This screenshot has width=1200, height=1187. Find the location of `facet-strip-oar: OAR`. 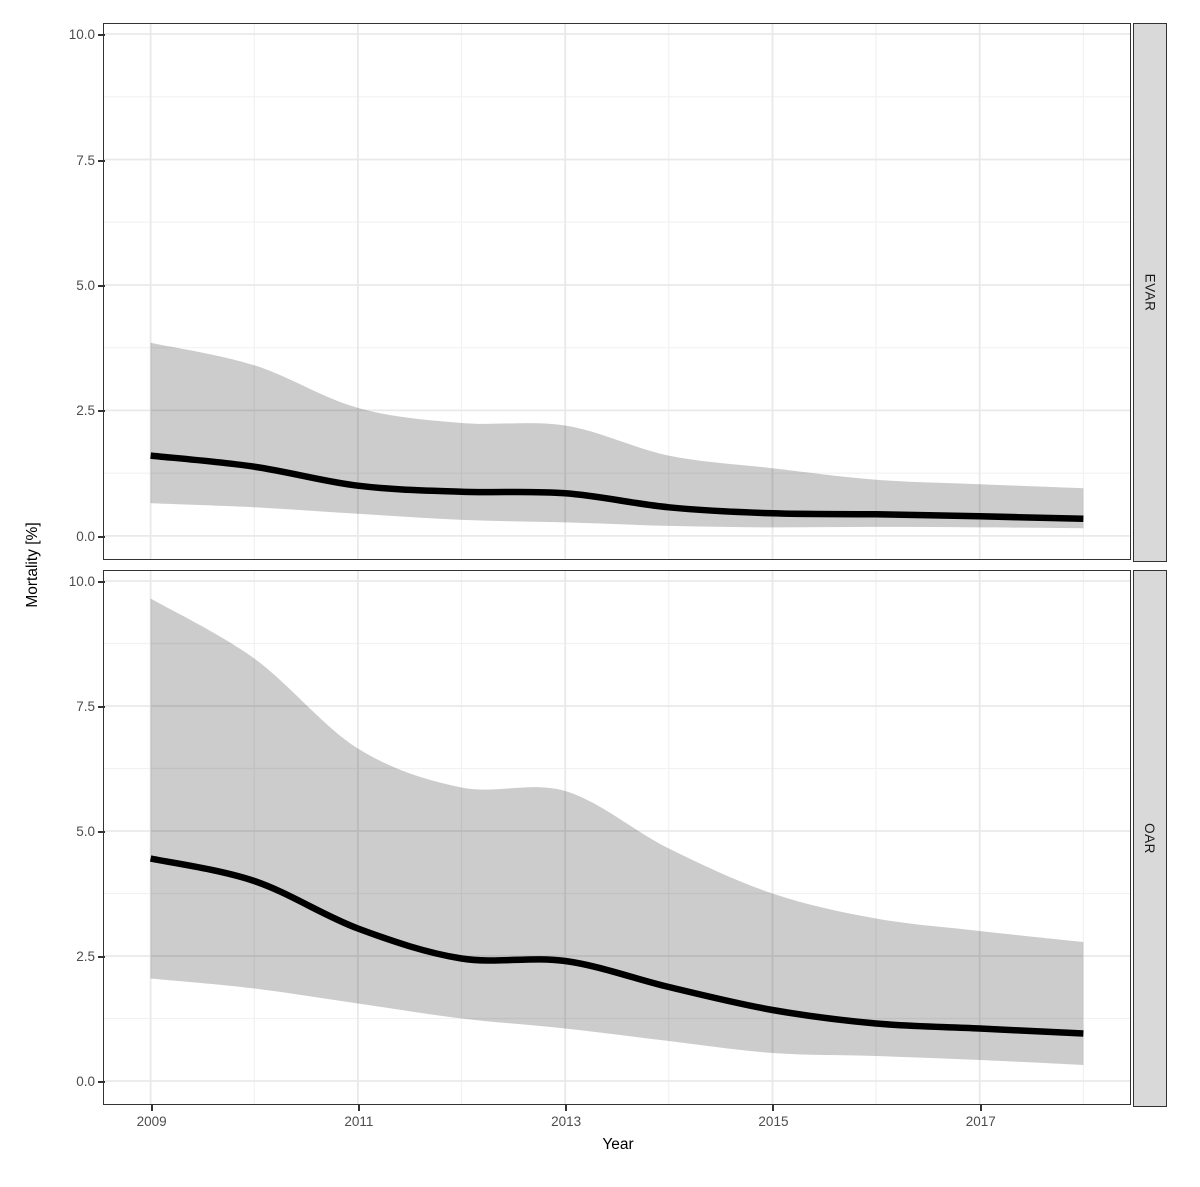

facet-strip-oar: OAR is located at coordinates (1149, 838).